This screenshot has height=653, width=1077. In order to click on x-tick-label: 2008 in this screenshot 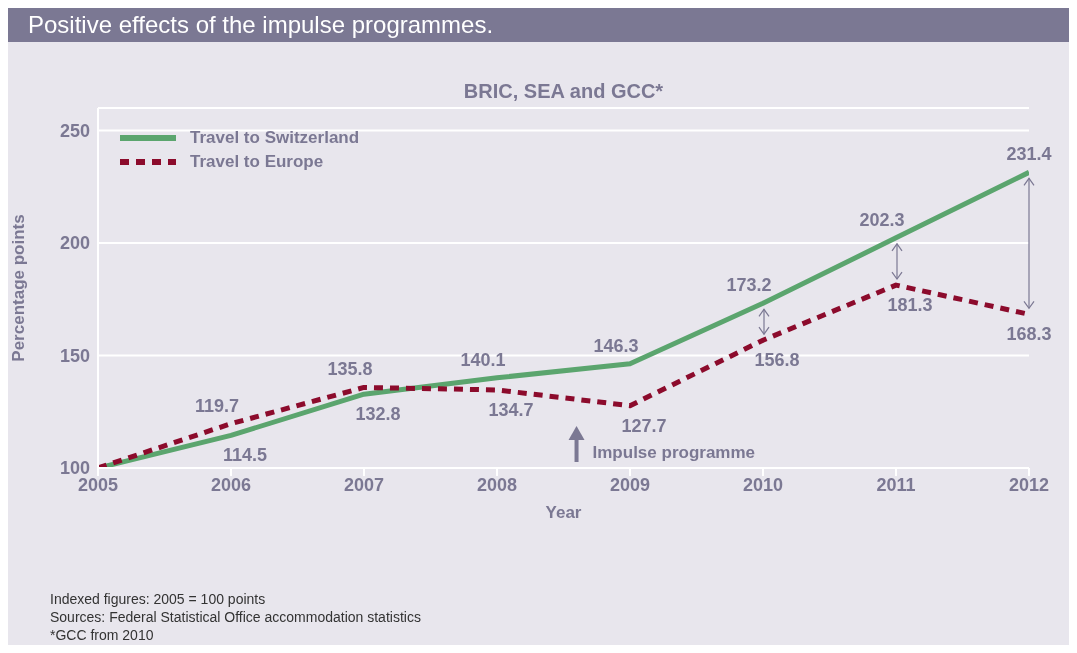, I will do `click(497, 484)`.